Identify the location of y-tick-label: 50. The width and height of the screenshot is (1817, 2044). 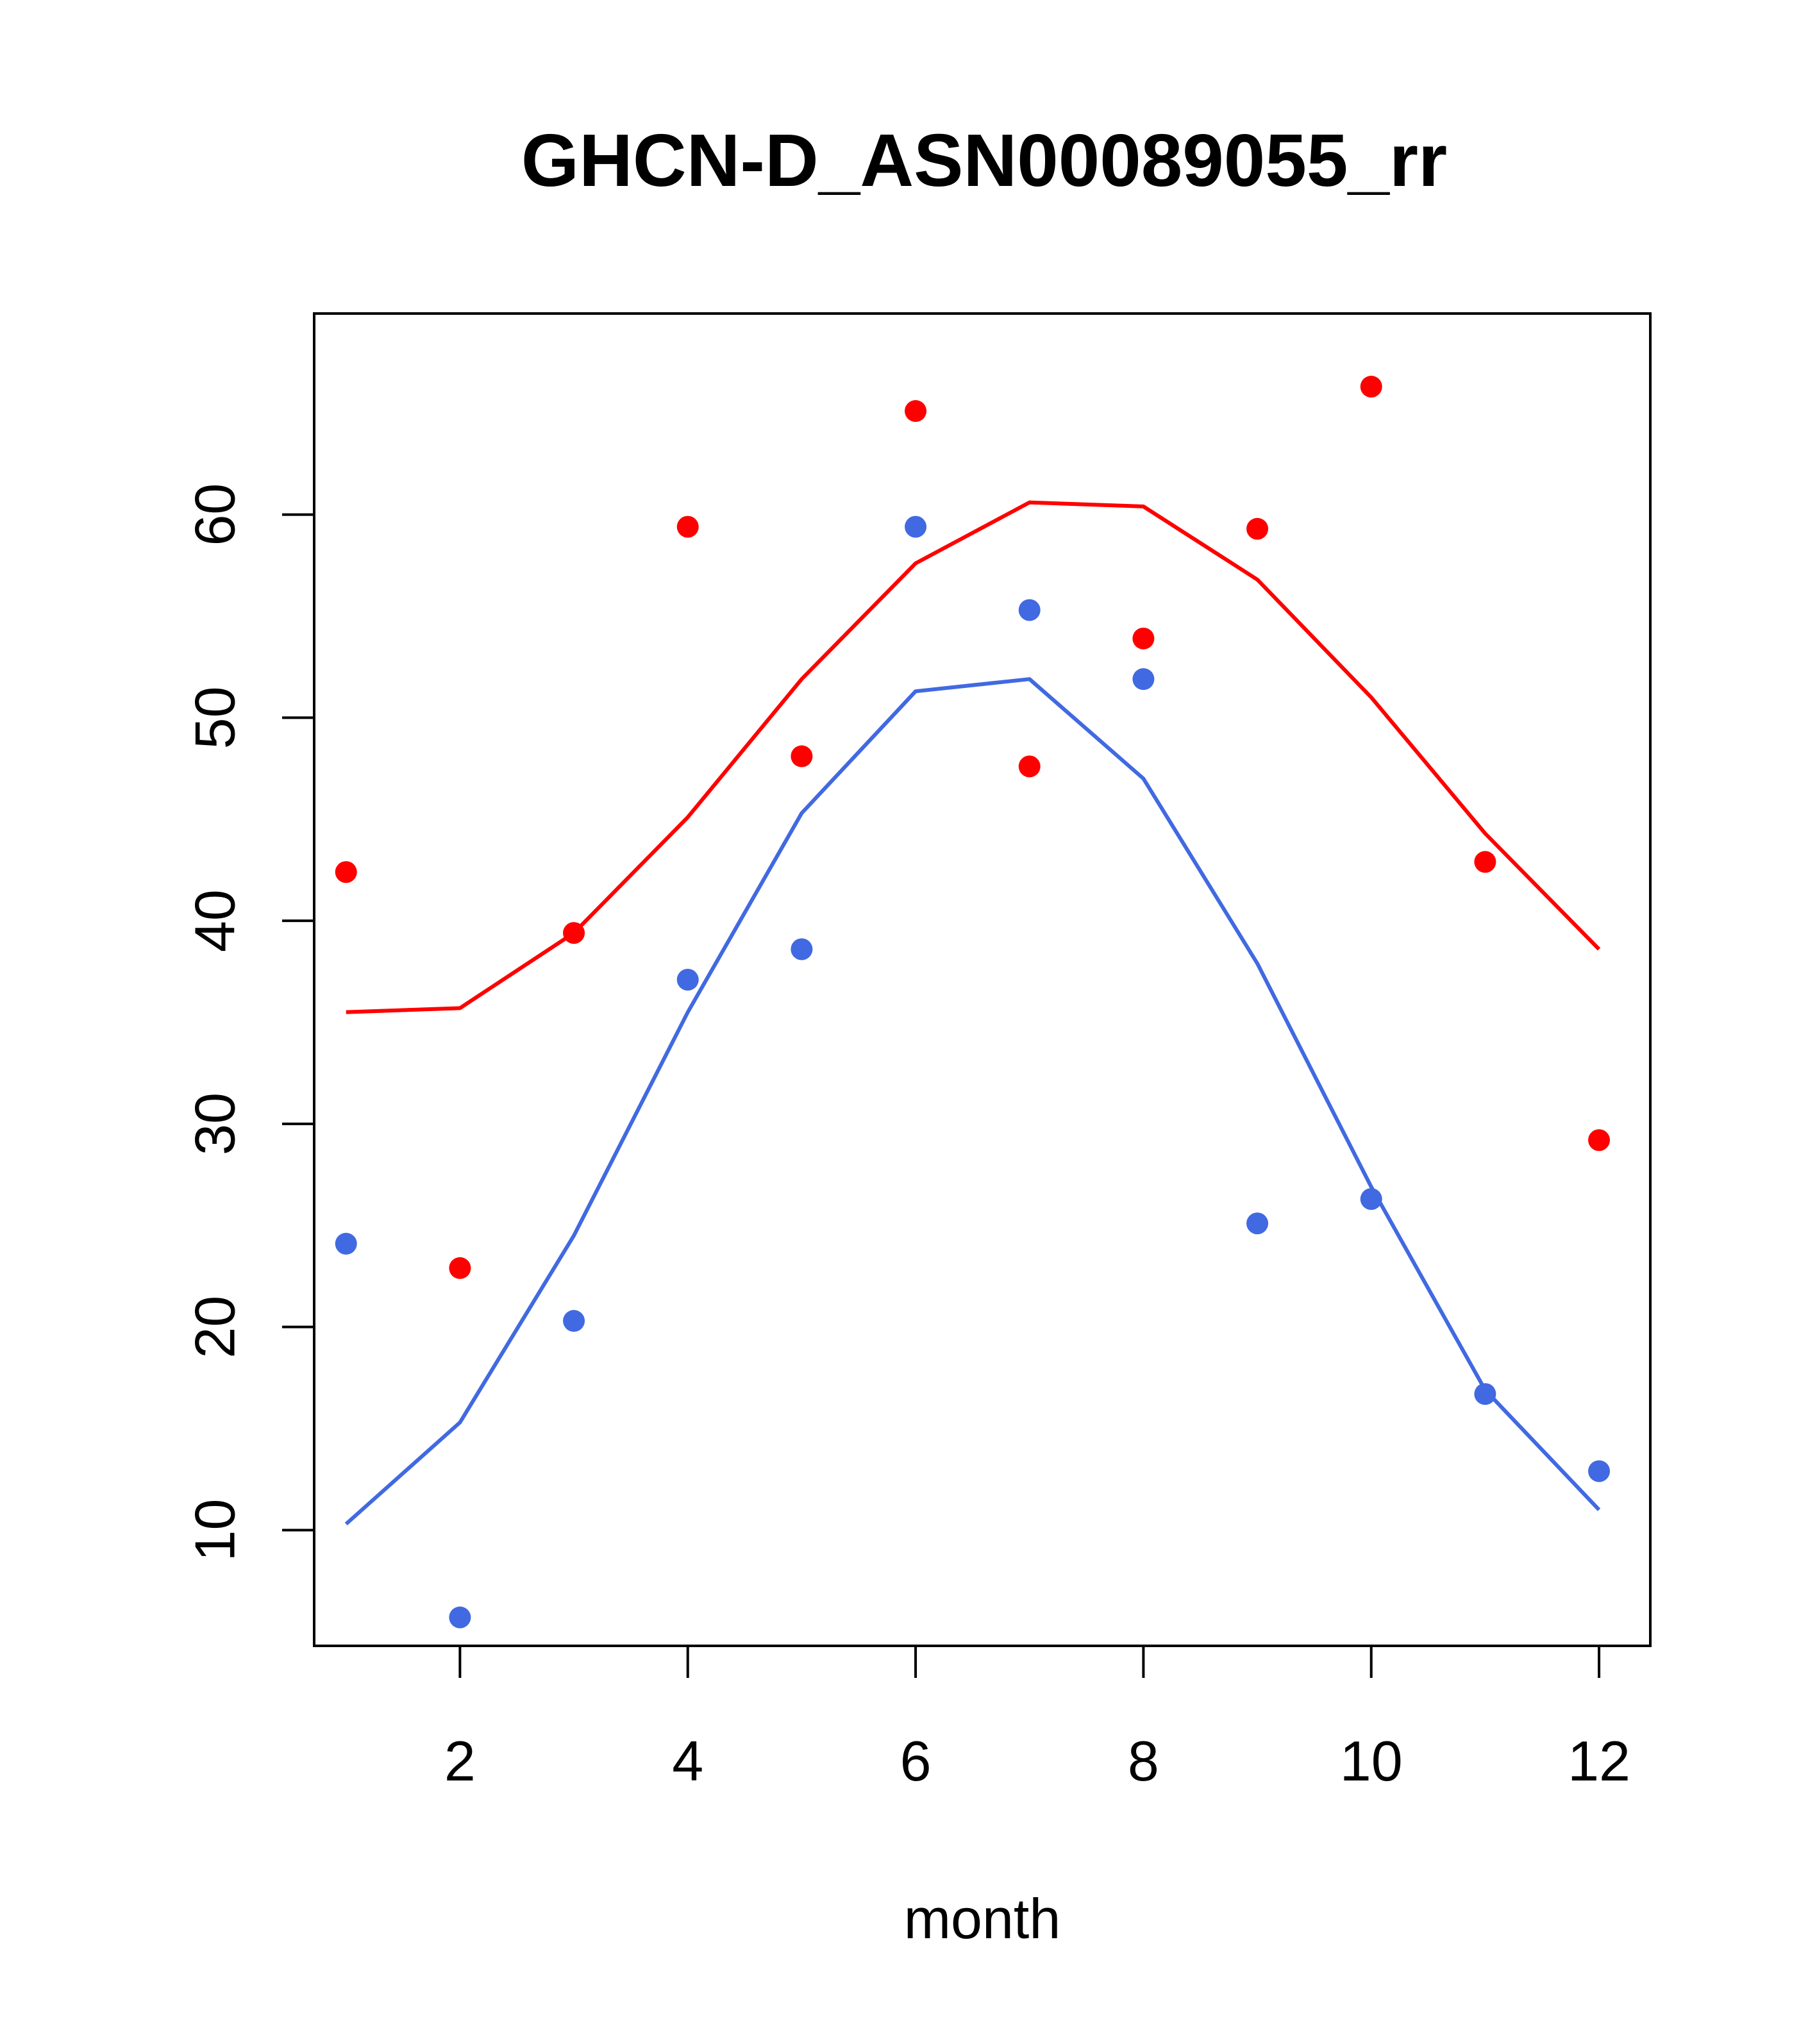
(215, 717).